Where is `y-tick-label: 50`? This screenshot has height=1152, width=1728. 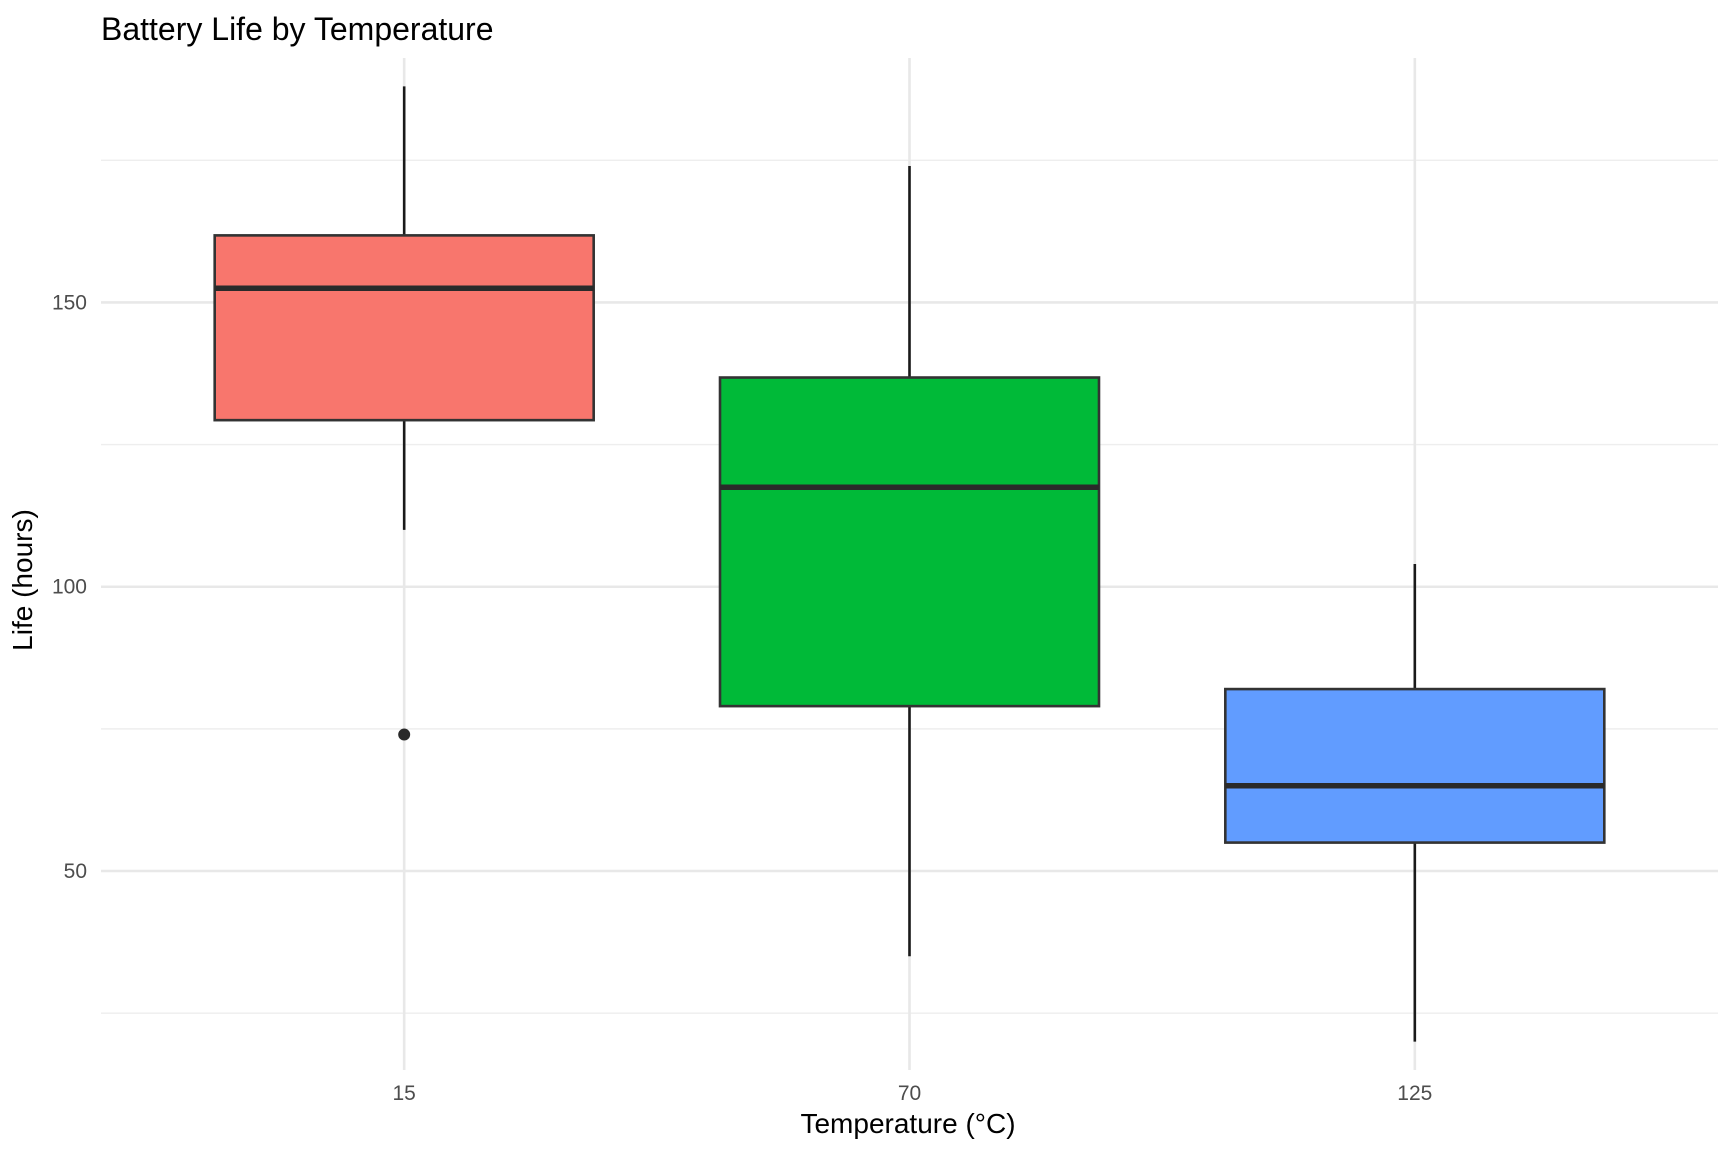
y-tick-label: 50 is located at coordinates (75, 871).